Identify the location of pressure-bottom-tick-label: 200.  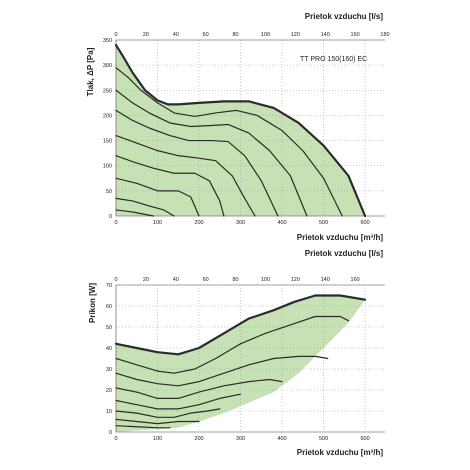
(198, 223).